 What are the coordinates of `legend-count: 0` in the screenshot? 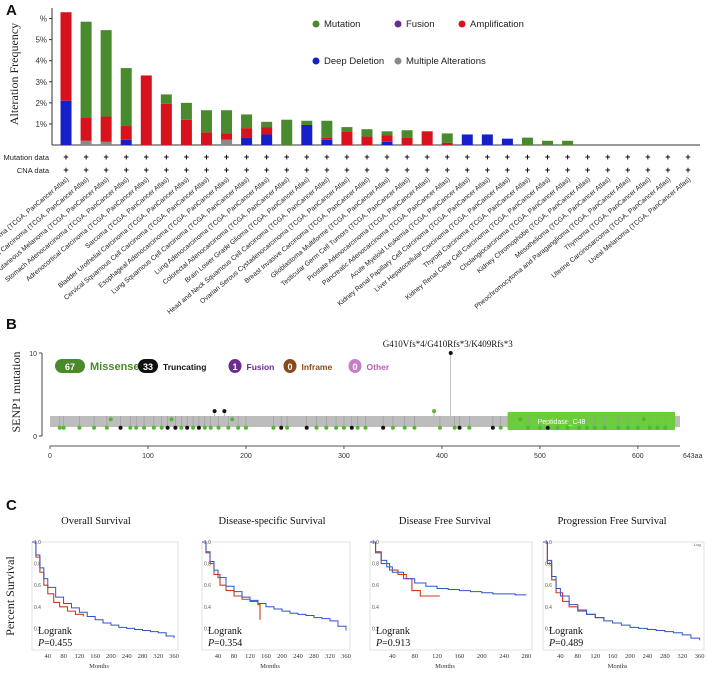 It's located at (354, 367).